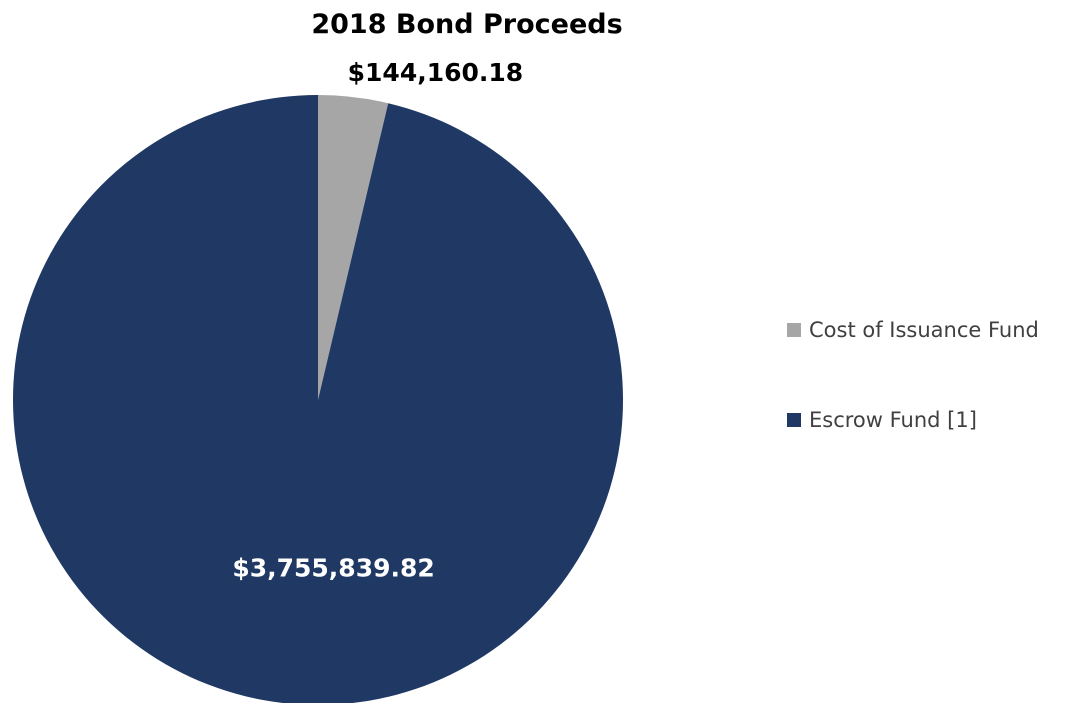 Image resolution: width=1082 pixels, height=703 pixels. Describe the element at coordinates (467, 24) in the screenshot. I see `chart-title: 2018 Bond Proceeds` at that location.